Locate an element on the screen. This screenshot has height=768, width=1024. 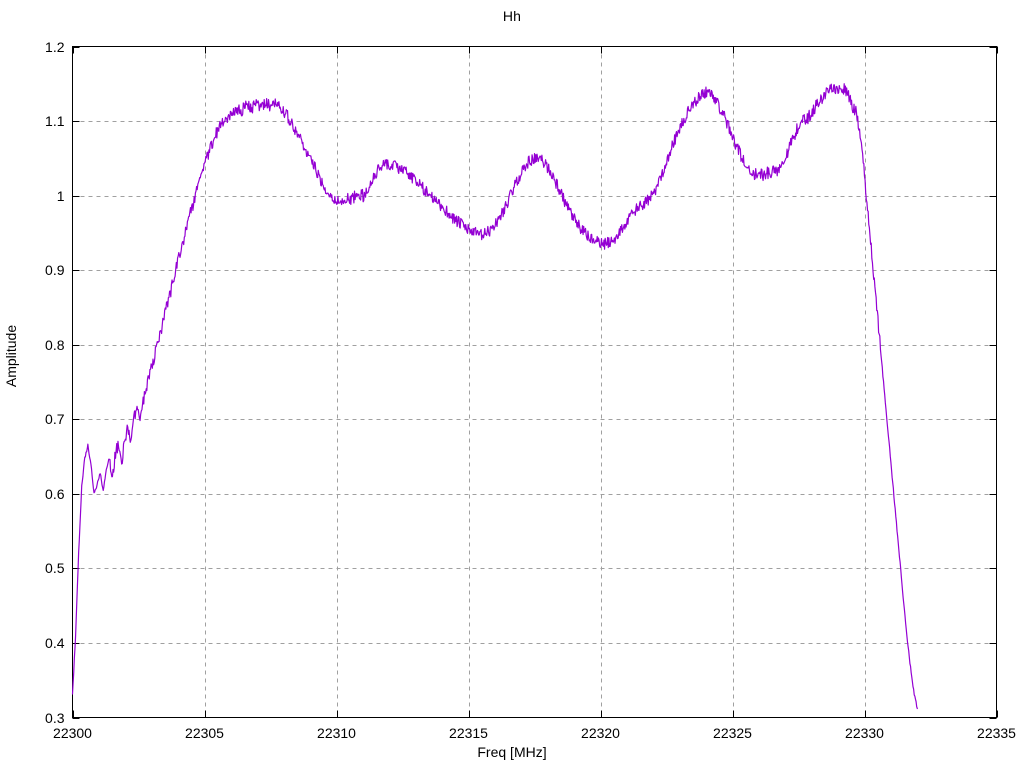
x-tick-label: 22335 is located at coordinates (996, 732).